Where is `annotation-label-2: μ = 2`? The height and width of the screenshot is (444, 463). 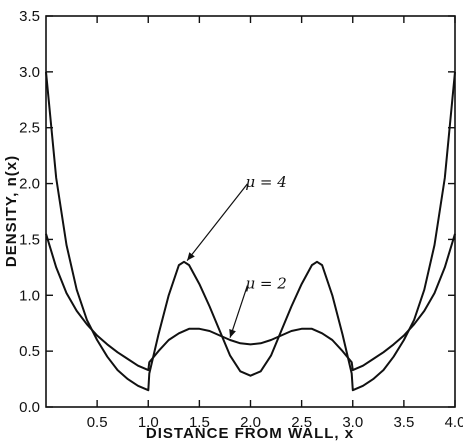
annotation-label-2: μ = 2 is located at coordinates (265, 284).